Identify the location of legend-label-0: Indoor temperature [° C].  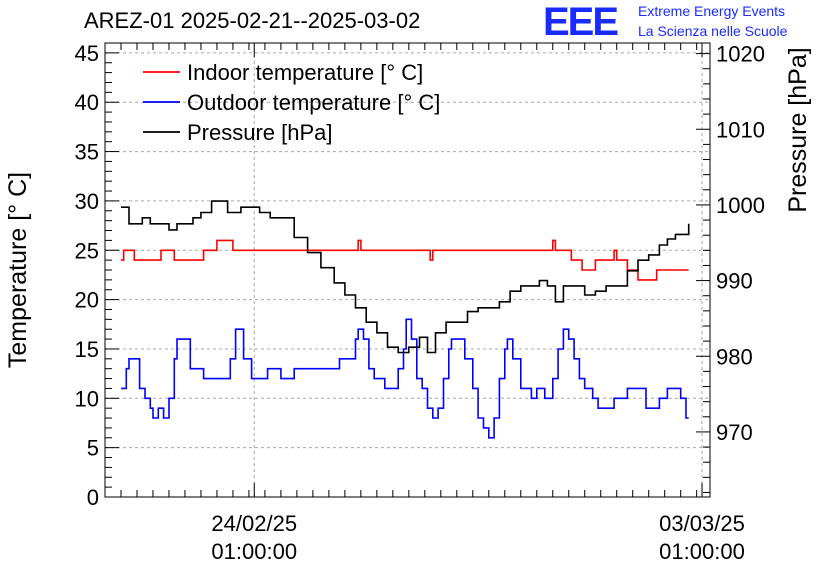
(305, 72).